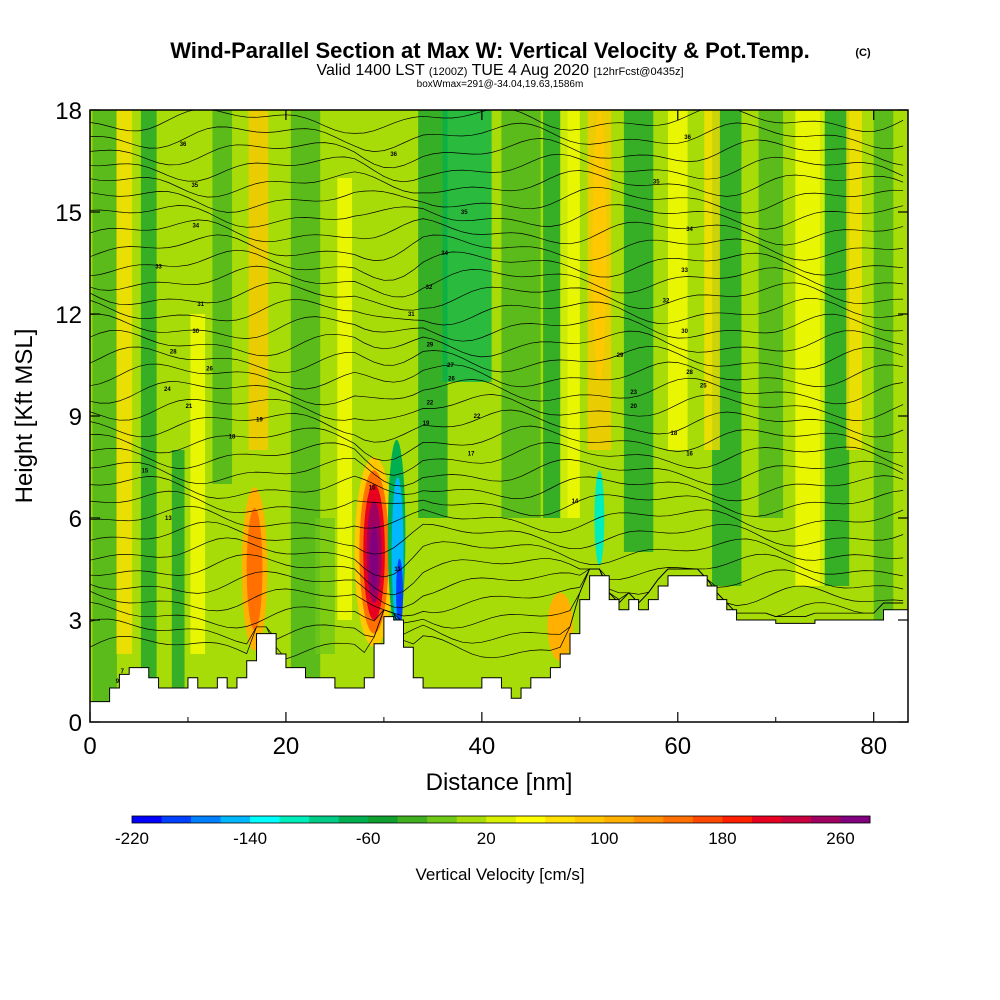 The height and width of the screenshot is (1000, 1000). I want to click on contour-label: 13, so click(168, 519).